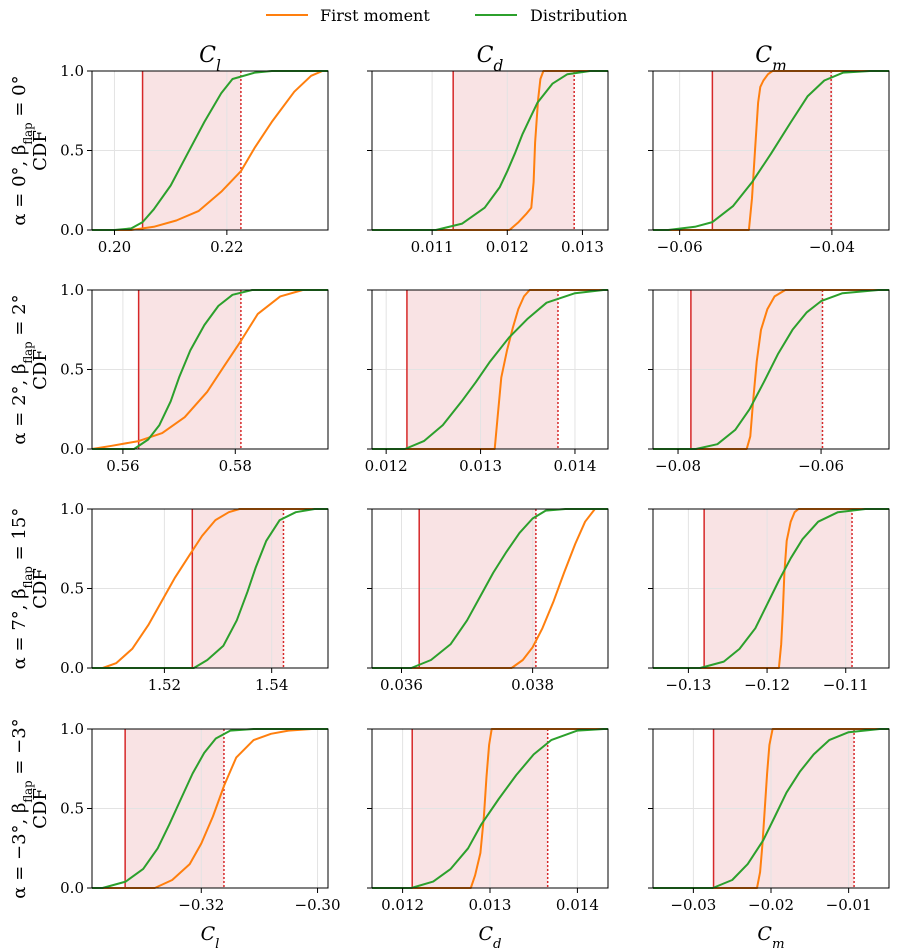 Image resolution: width=899 pixels, height=948 pixels. I want to click on legend-label-first-moment: First moment, so click(375, 15).